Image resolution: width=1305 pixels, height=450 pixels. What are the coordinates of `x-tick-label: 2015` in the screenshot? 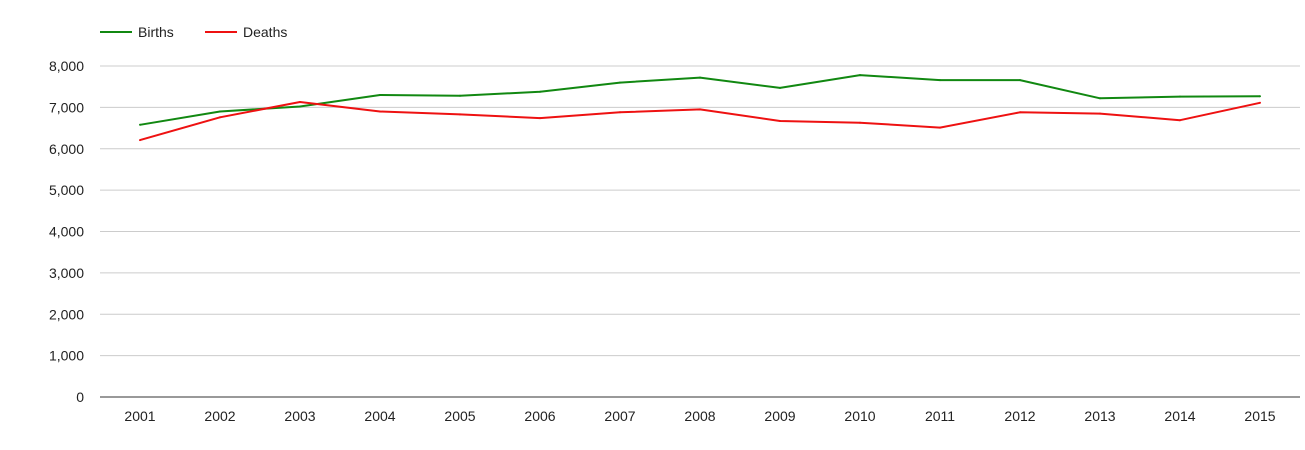 It's located at (1259, 416).